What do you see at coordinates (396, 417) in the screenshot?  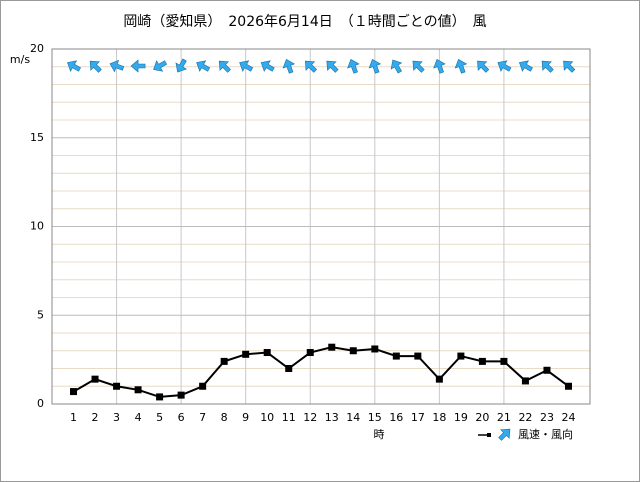 I see `x-tick-label: 16` at bounding box center [396, 417].